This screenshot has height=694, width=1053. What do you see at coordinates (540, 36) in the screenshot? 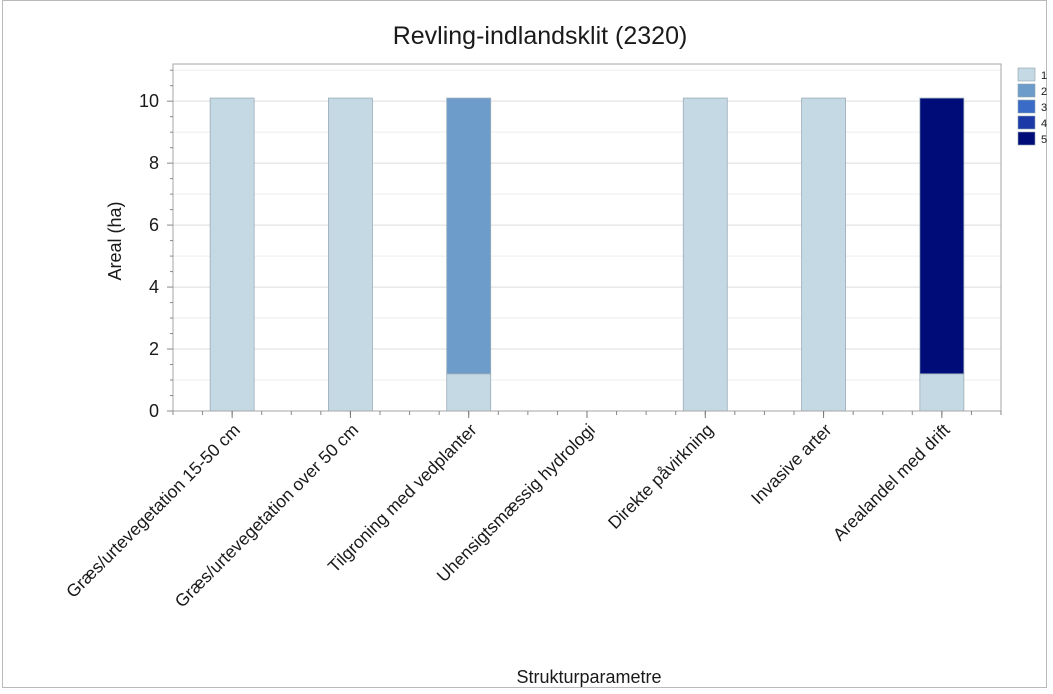
I see `chart-title: Revling-indlandsklit (2320)` at bounding box center [540, 36].